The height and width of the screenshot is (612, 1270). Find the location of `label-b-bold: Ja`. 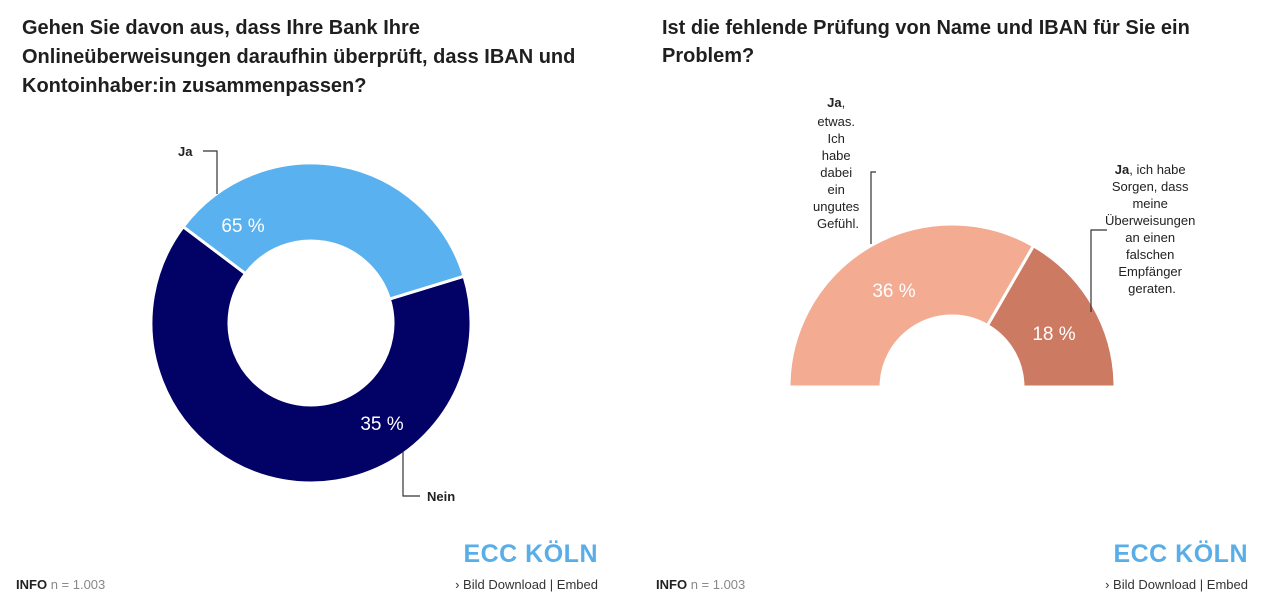

label-b-bold: Ja is located at coordinates (1122, 169).